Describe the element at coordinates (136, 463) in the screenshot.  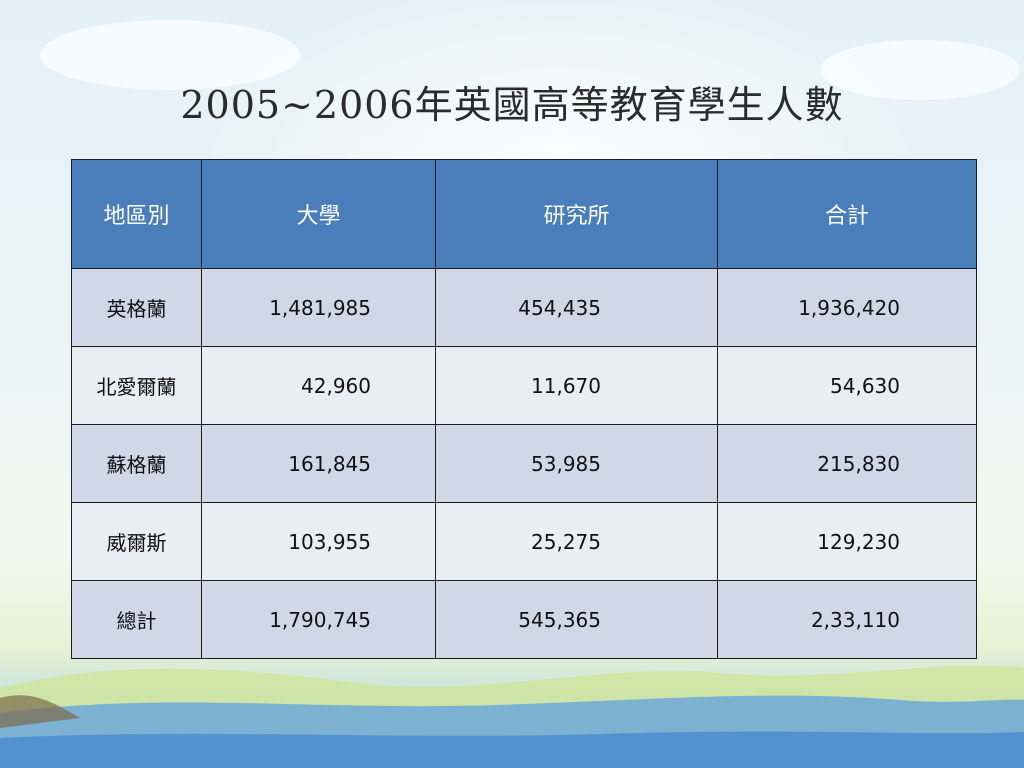
I see `cell-region: 蘇格蘭` at that location.